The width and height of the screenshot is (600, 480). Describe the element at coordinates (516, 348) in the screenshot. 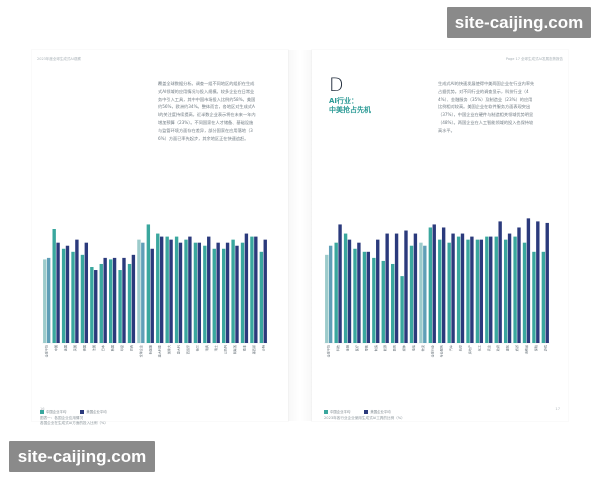

I see `category-label: 旅游` at that location.